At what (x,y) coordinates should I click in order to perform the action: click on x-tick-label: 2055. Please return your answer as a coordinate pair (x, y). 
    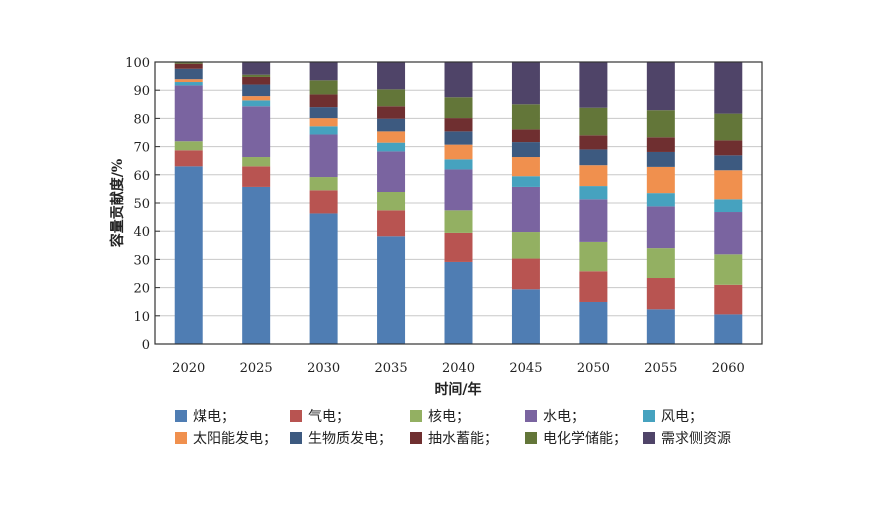
    Looking at the image, I should click on (660, 368).